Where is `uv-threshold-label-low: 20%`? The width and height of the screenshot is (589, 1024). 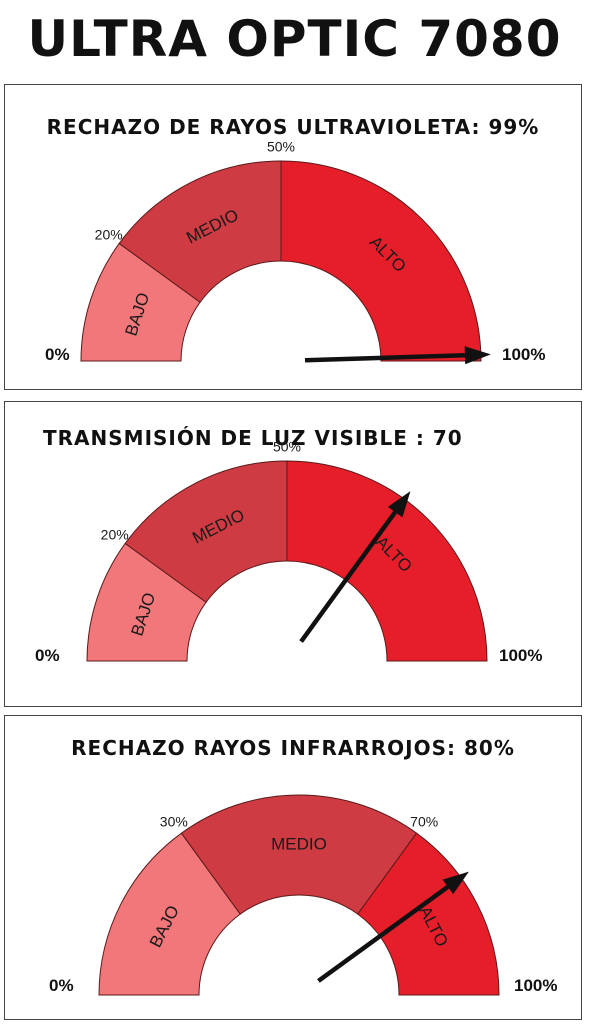 uv-threshold-label-low: 20% is located at coordinates (109, 235).